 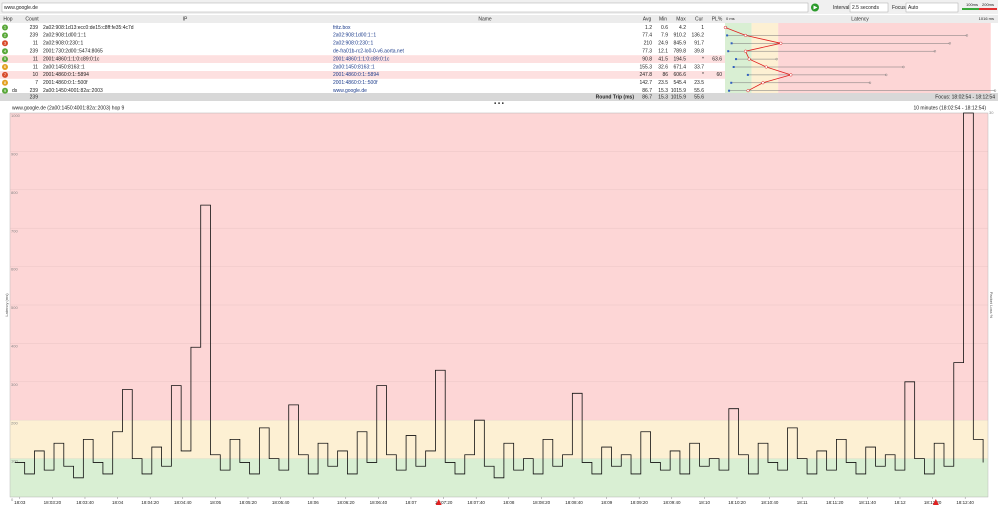 What do you see at coordinates (932, 7) in the screenshot?
I see `focus-select` at bounding box center [932, 7].